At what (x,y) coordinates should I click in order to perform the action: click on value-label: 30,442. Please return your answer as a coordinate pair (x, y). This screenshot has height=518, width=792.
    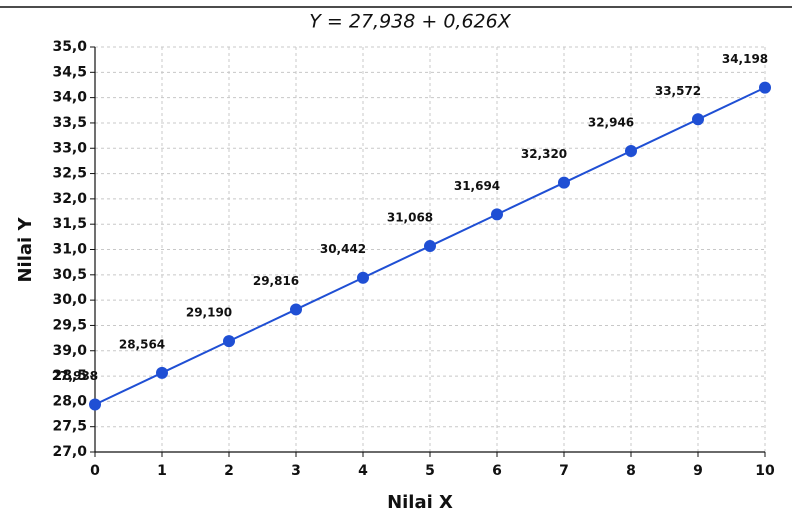
    Looking at the image, I should click on (343, 249).